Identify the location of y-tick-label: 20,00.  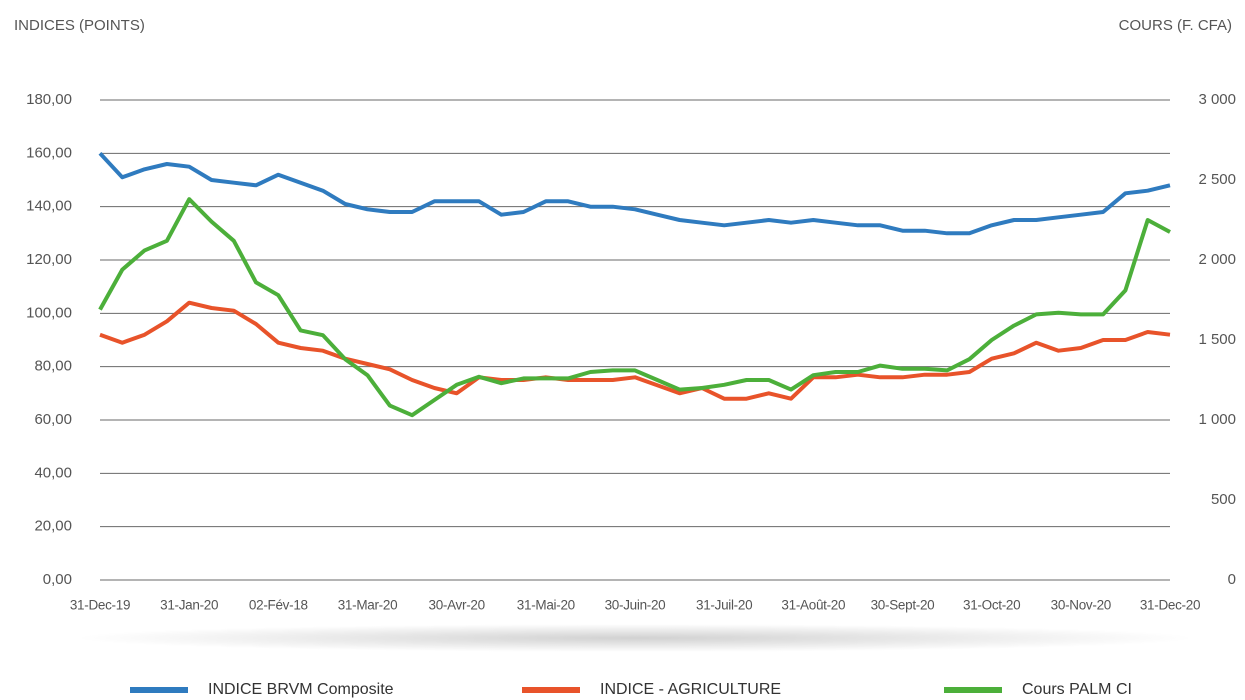
(53, 526).